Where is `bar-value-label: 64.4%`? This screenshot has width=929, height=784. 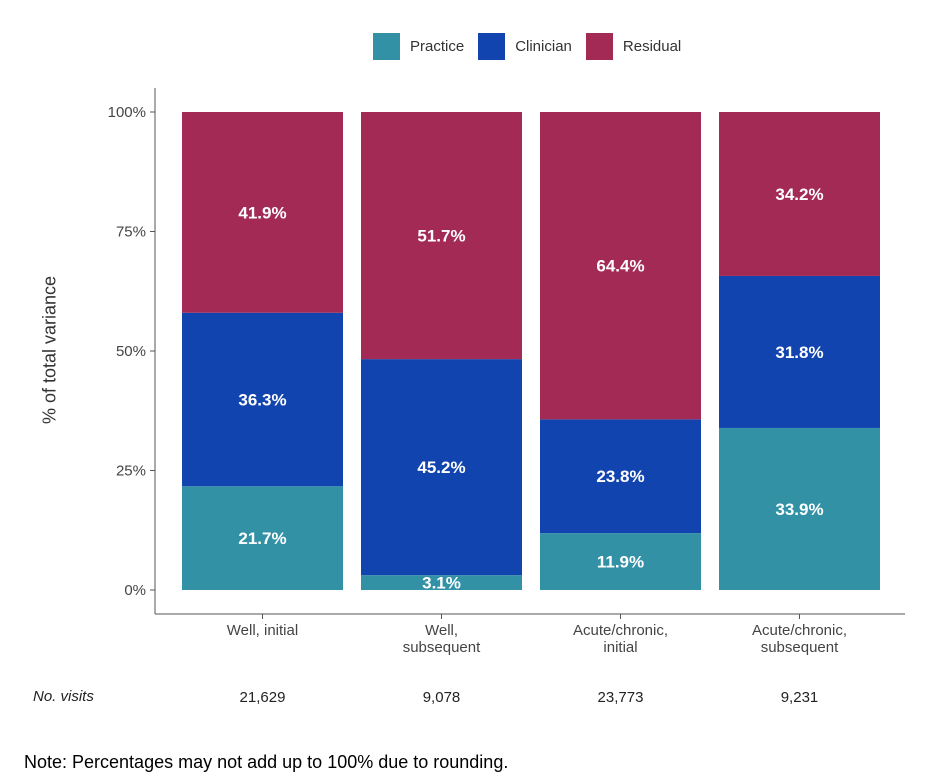 bar-value-label: 64.4% is located at coordinates (620, 266).